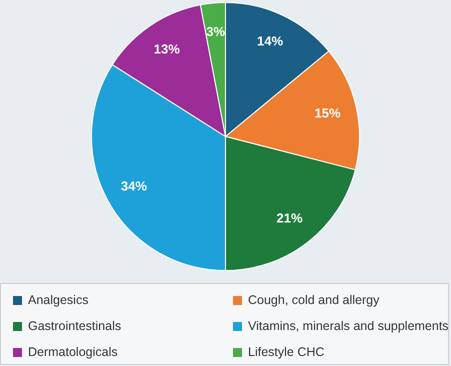  I want to click on data-label: 14%, so click(270, 41).